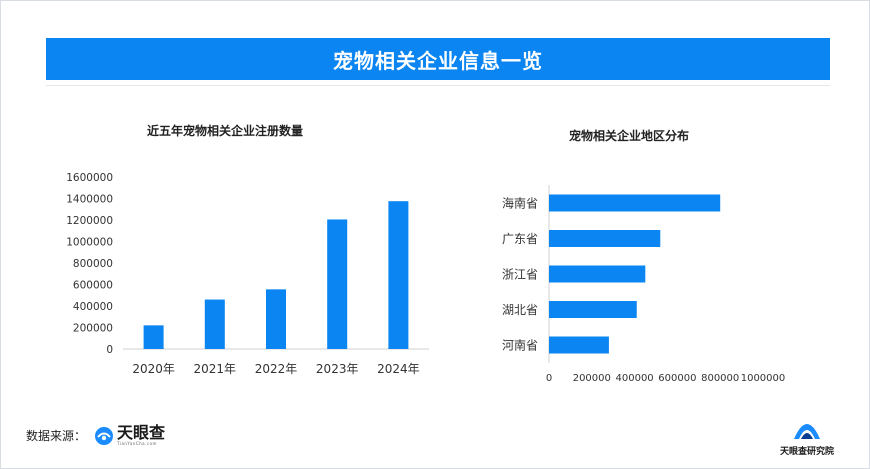 Image resolution: width=870 pixels, height=469 pixels. Describe the element at coordinates (592, 378) in the screenshot. I see `x-tick-label: 200000` at that location.